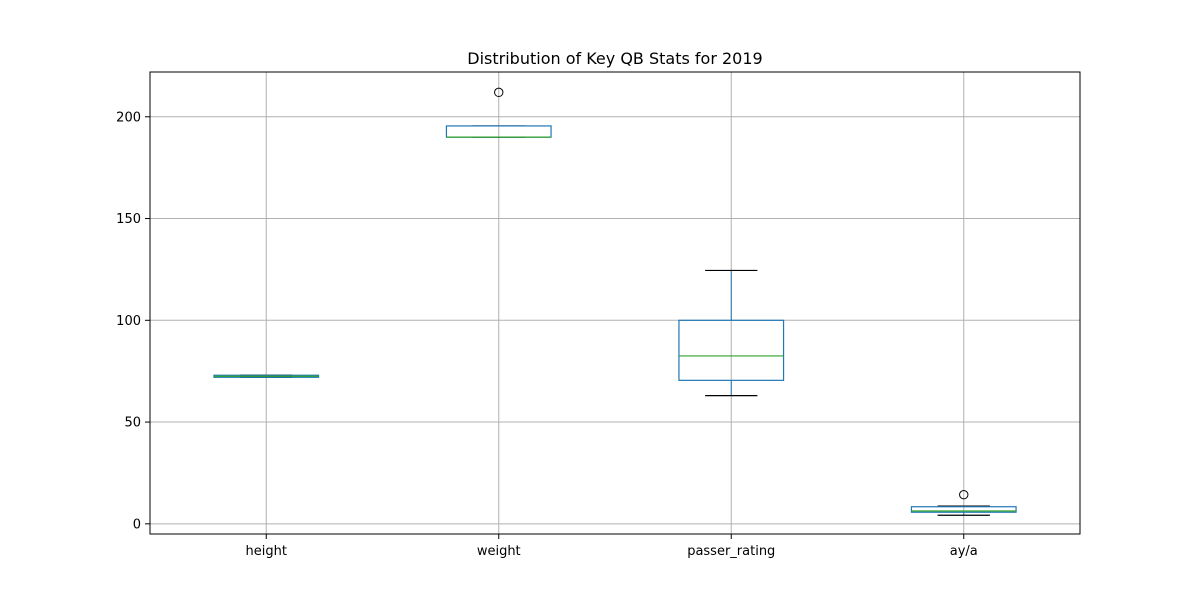  Describe the element at coordinates (128, 321) in the screenshot. I see `y-tick-label: 100` at that location.